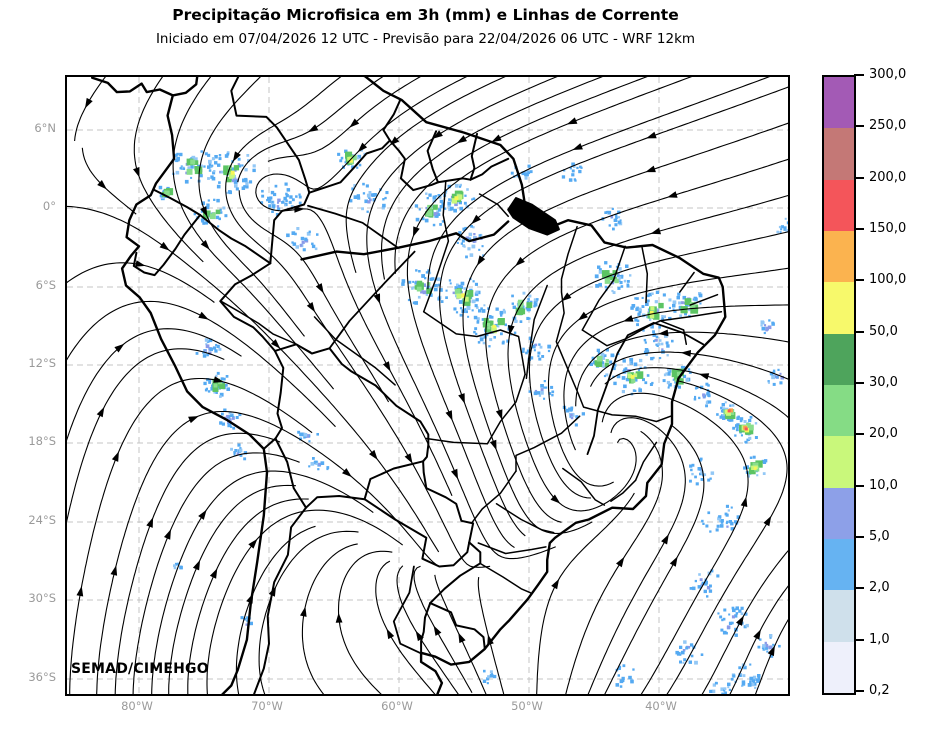 This screenshot has height=735, width=931. What do you see at coordinates (397, 706) in the screenshot?
I see `lon-tick-label: 60°W` at bounding box center [397, 706].